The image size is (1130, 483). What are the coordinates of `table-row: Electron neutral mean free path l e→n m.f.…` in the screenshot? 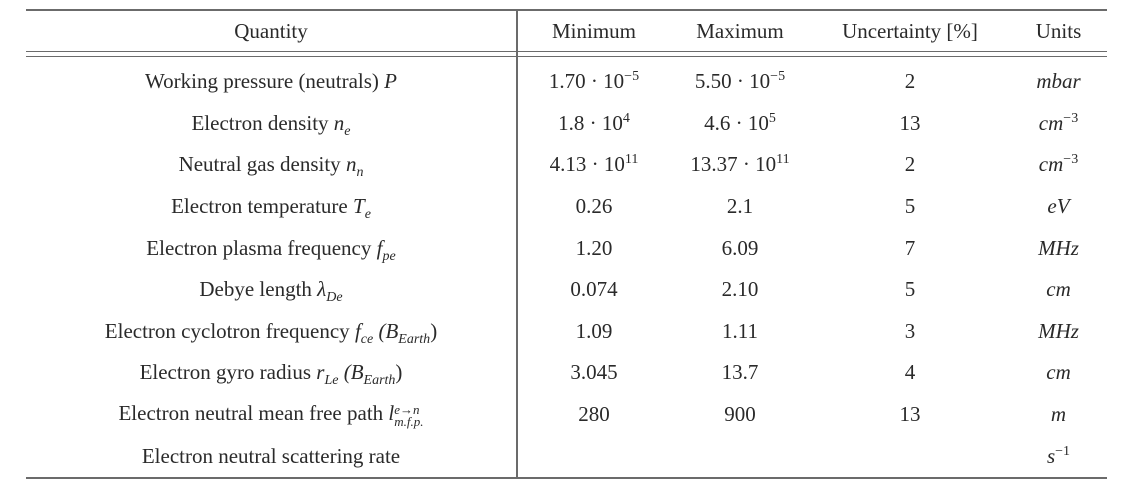 It's located at (566, 414).